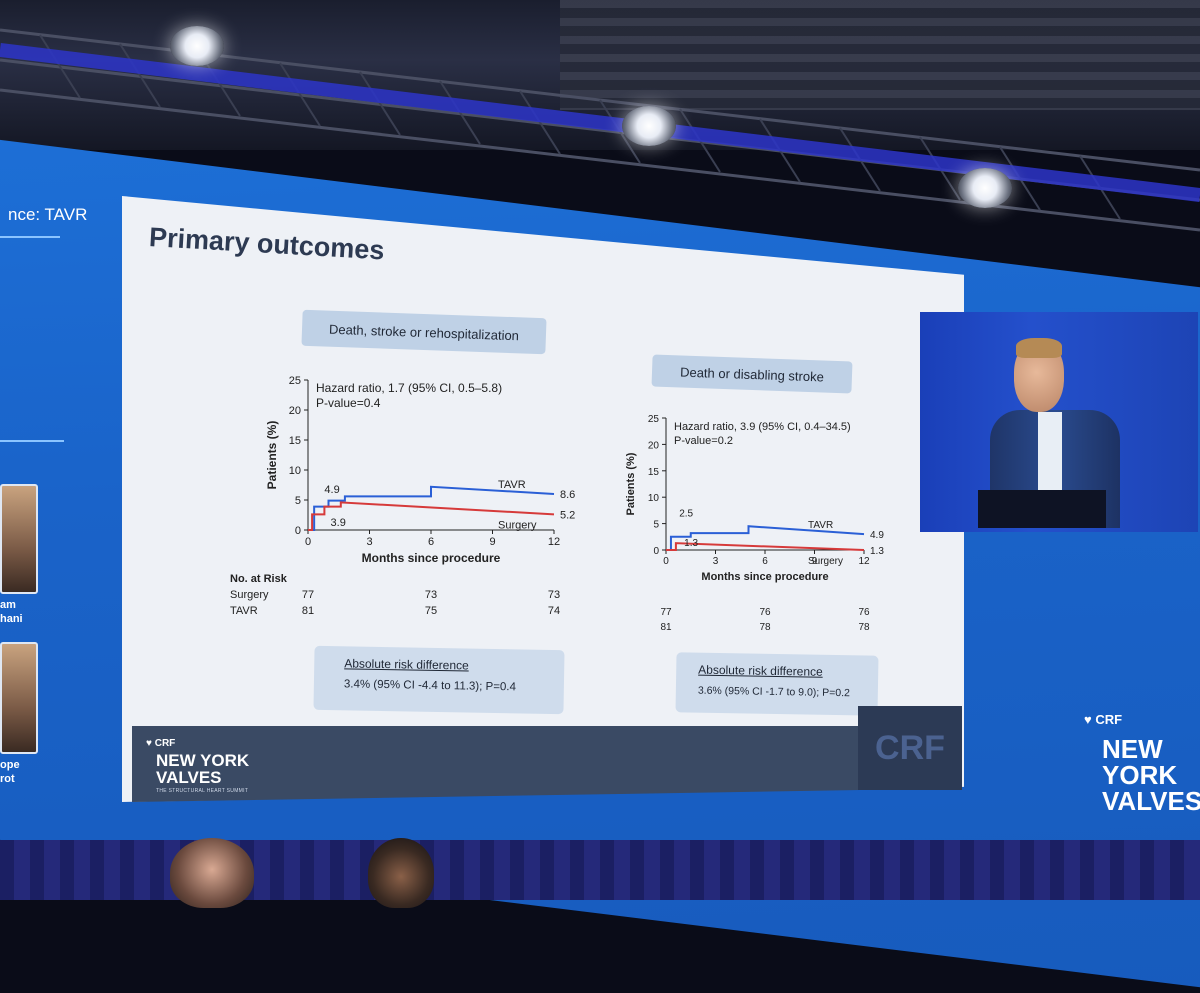 This screenshot has width=1200, height=993. What do you see at coordinates (1039, 348) in the screenshot?
I see `presenter-hair` at bounding box center [1039, 348].